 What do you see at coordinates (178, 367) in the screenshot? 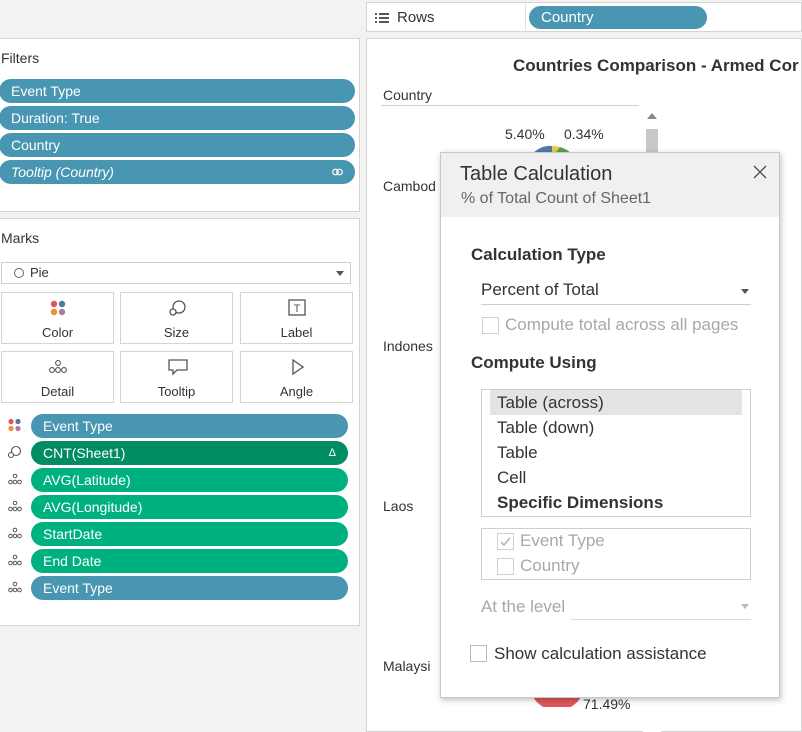
I see `tooltip-icon` at bounding box center [178, 367].